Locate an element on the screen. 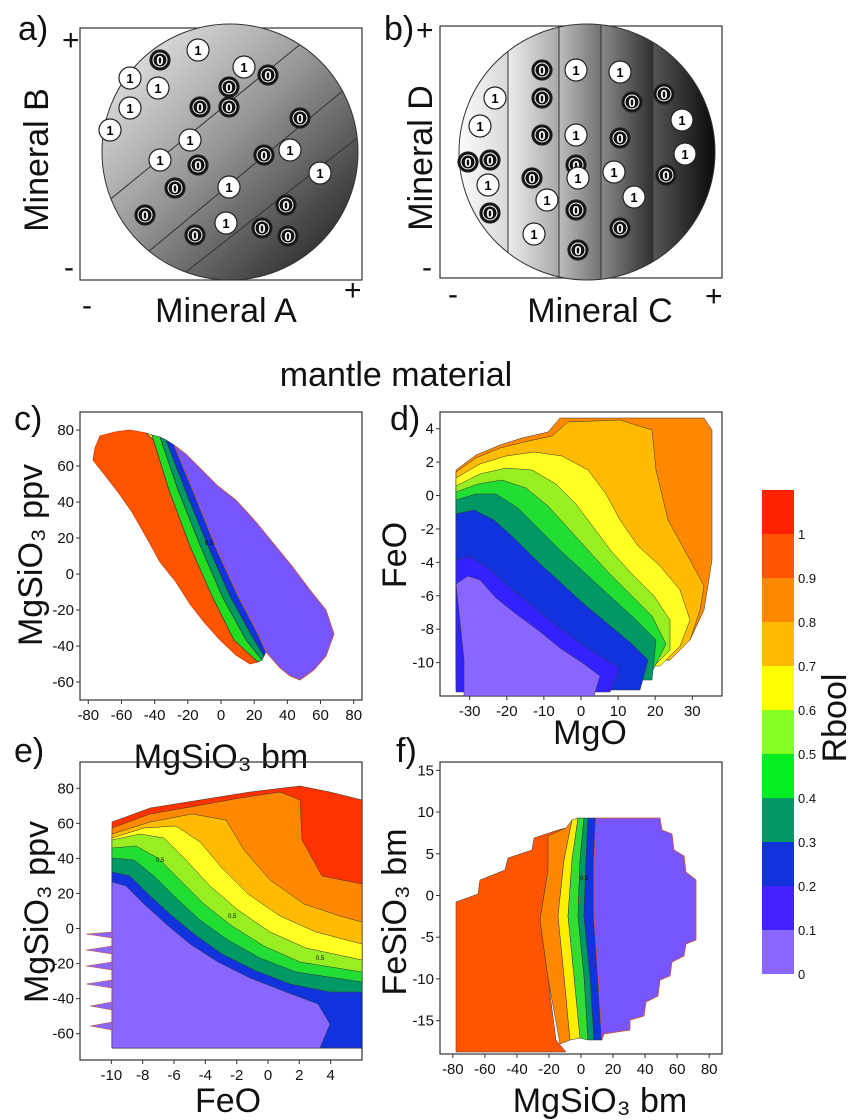 The width and height of the screenshot is (858, 1120). x-tick-label: -40 is located at coordinates (155, 715).